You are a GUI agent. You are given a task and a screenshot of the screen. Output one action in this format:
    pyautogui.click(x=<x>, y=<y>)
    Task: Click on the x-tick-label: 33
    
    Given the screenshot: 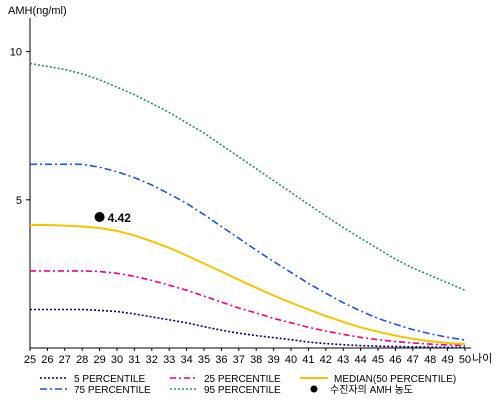 What is the action you would take?
    pyautogui.click(x=169, y=360)
    